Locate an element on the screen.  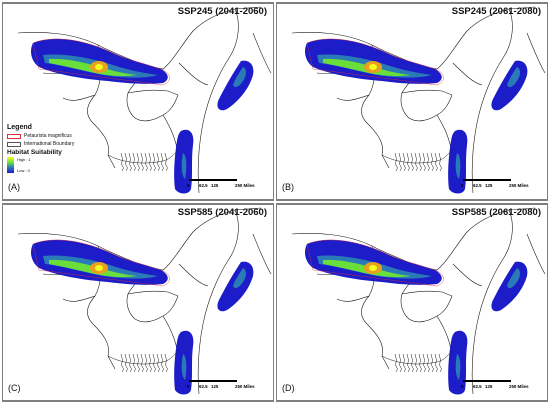
panel-title: SSP245 (2041-2060) is located at coordinates (222, 11).